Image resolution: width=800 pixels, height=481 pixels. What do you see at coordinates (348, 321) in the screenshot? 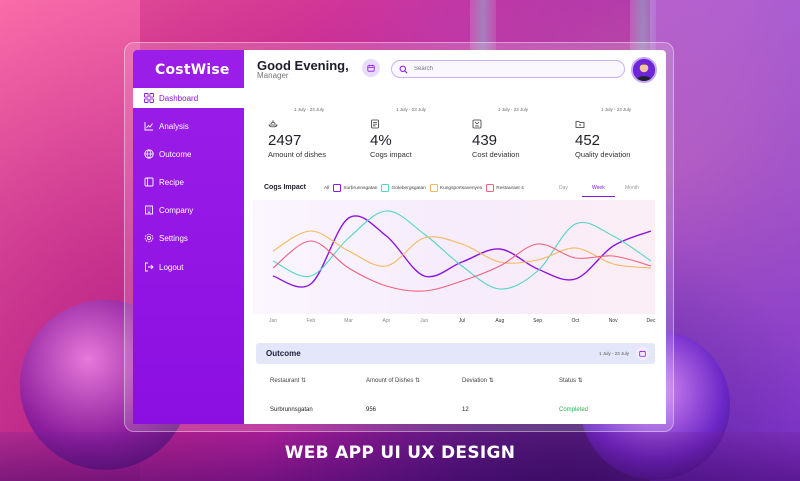
I see `x-tick-label: Mar` at bounding box center [348, 321].